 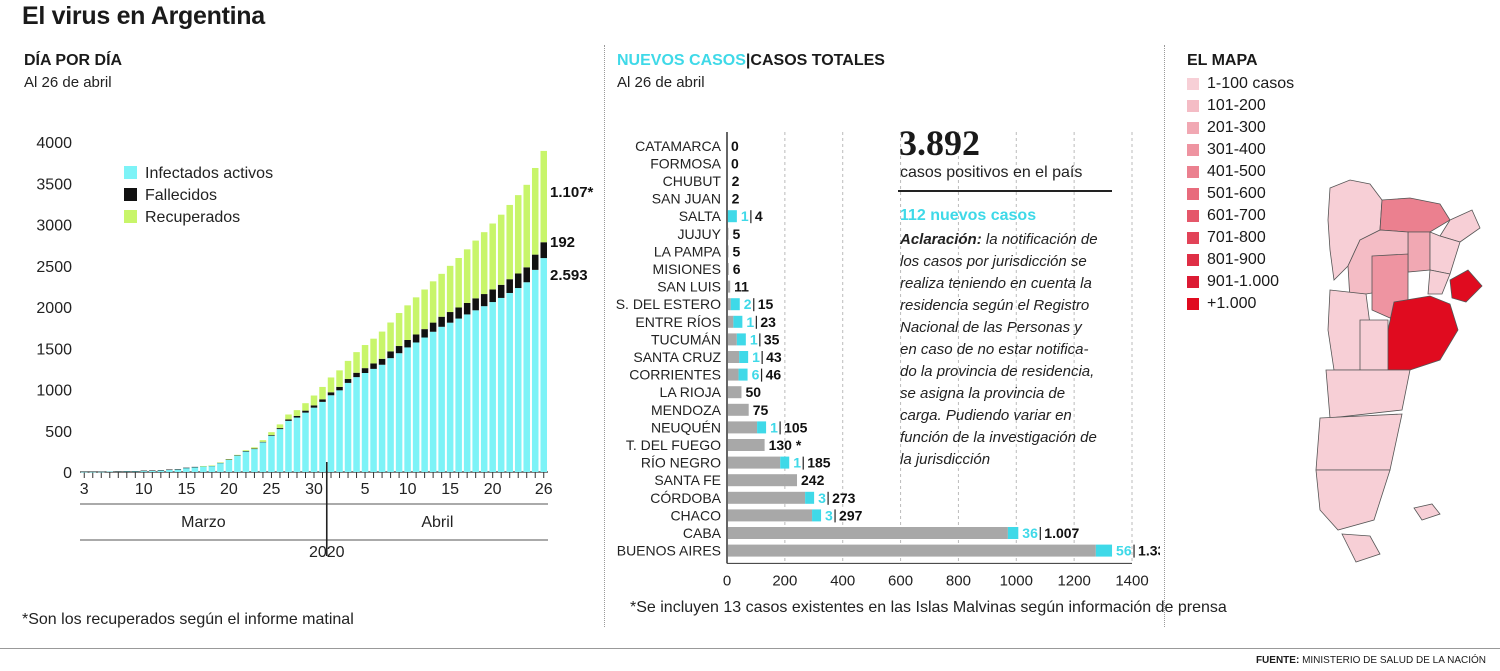 What do you see at coordinates (209, 173) in the screenshot?
I see `legend-label: Infectados activos` at bounding box center [209, 173].